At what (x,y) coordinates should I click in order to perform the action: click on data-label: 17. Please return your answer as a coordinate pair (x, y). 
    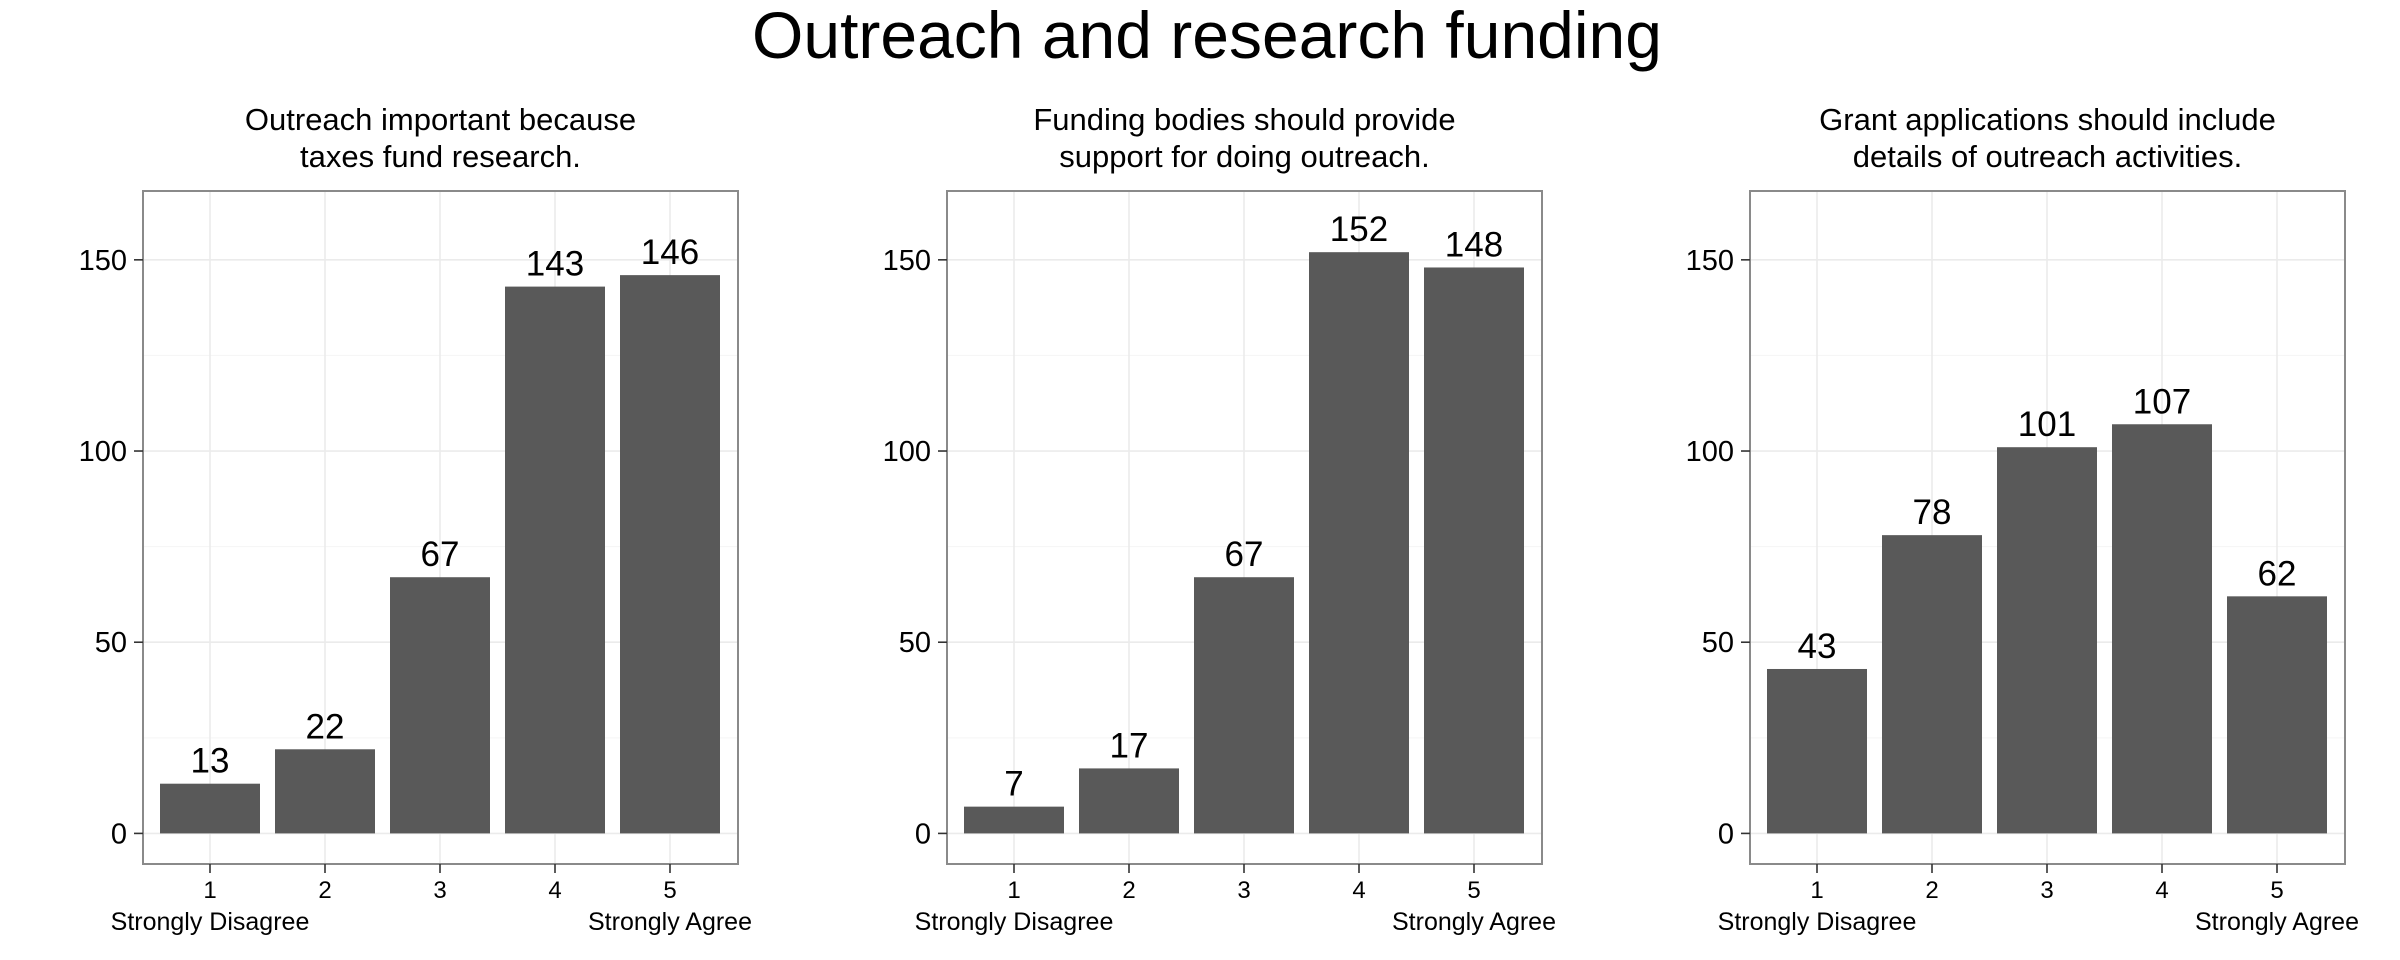
    Looking at the image, I should click on (1129, 745).